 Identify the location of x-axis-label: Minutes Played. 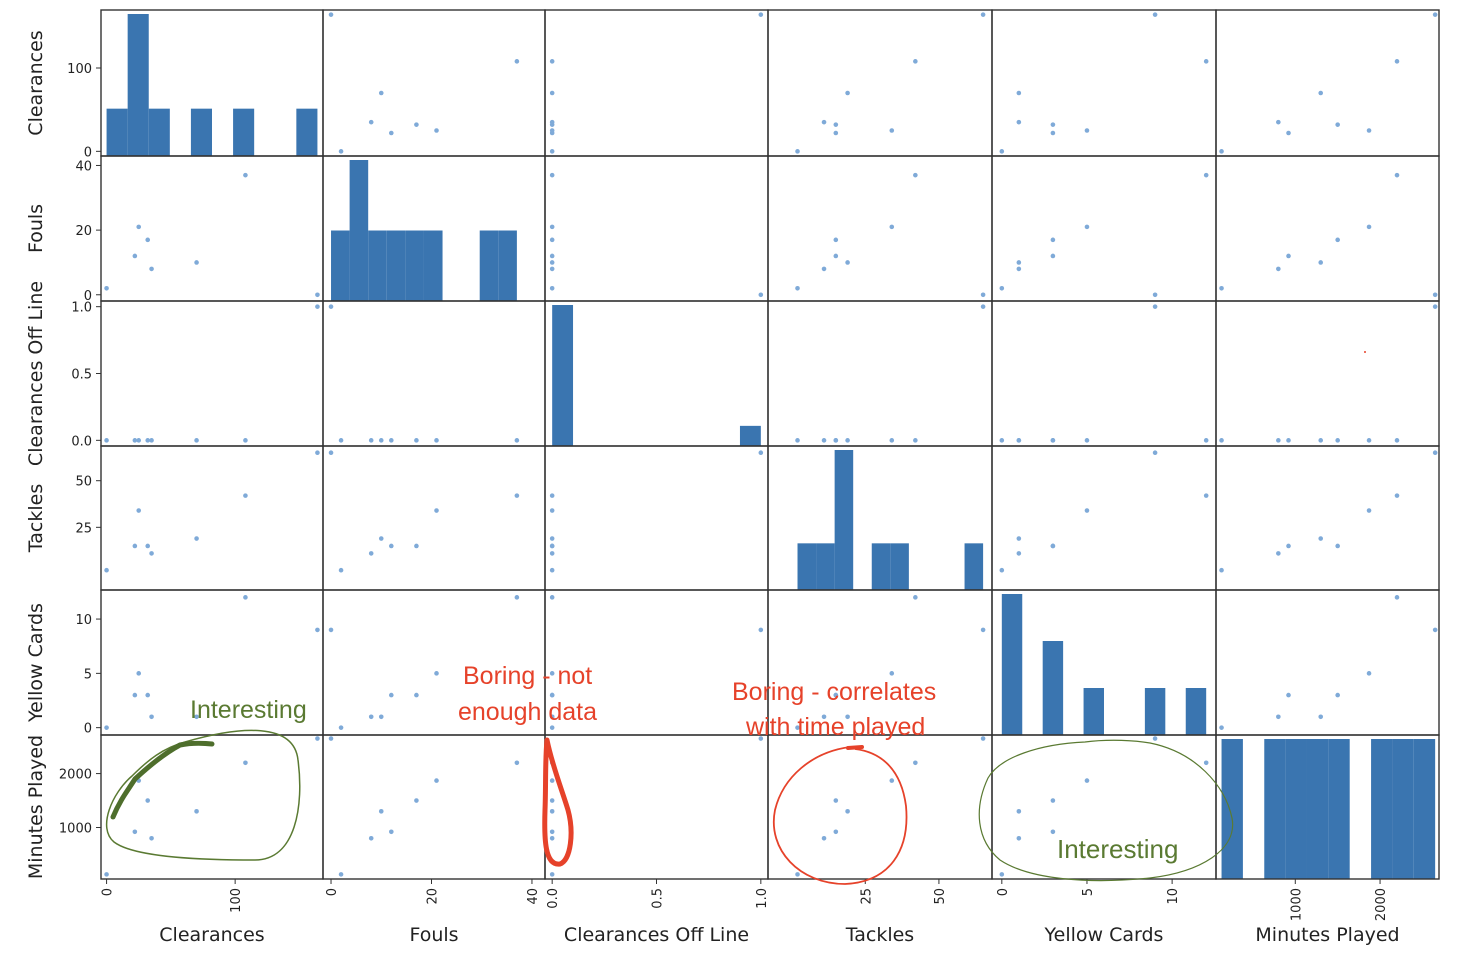
(1327, 935).